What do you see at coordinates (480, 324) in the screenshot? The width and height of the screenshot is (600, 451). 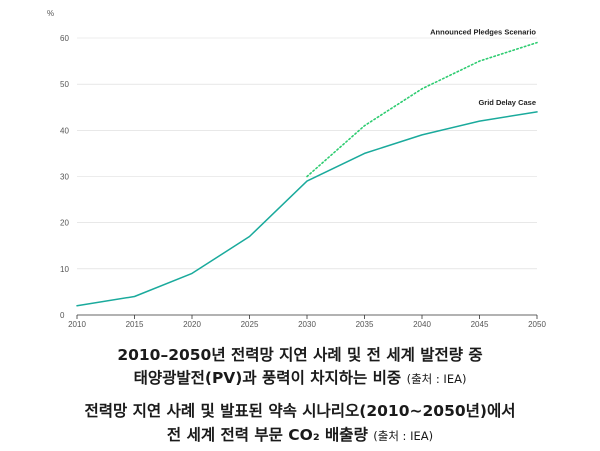 I see `x-tick-label-2045: 2045` at bounding box center [480, 324].